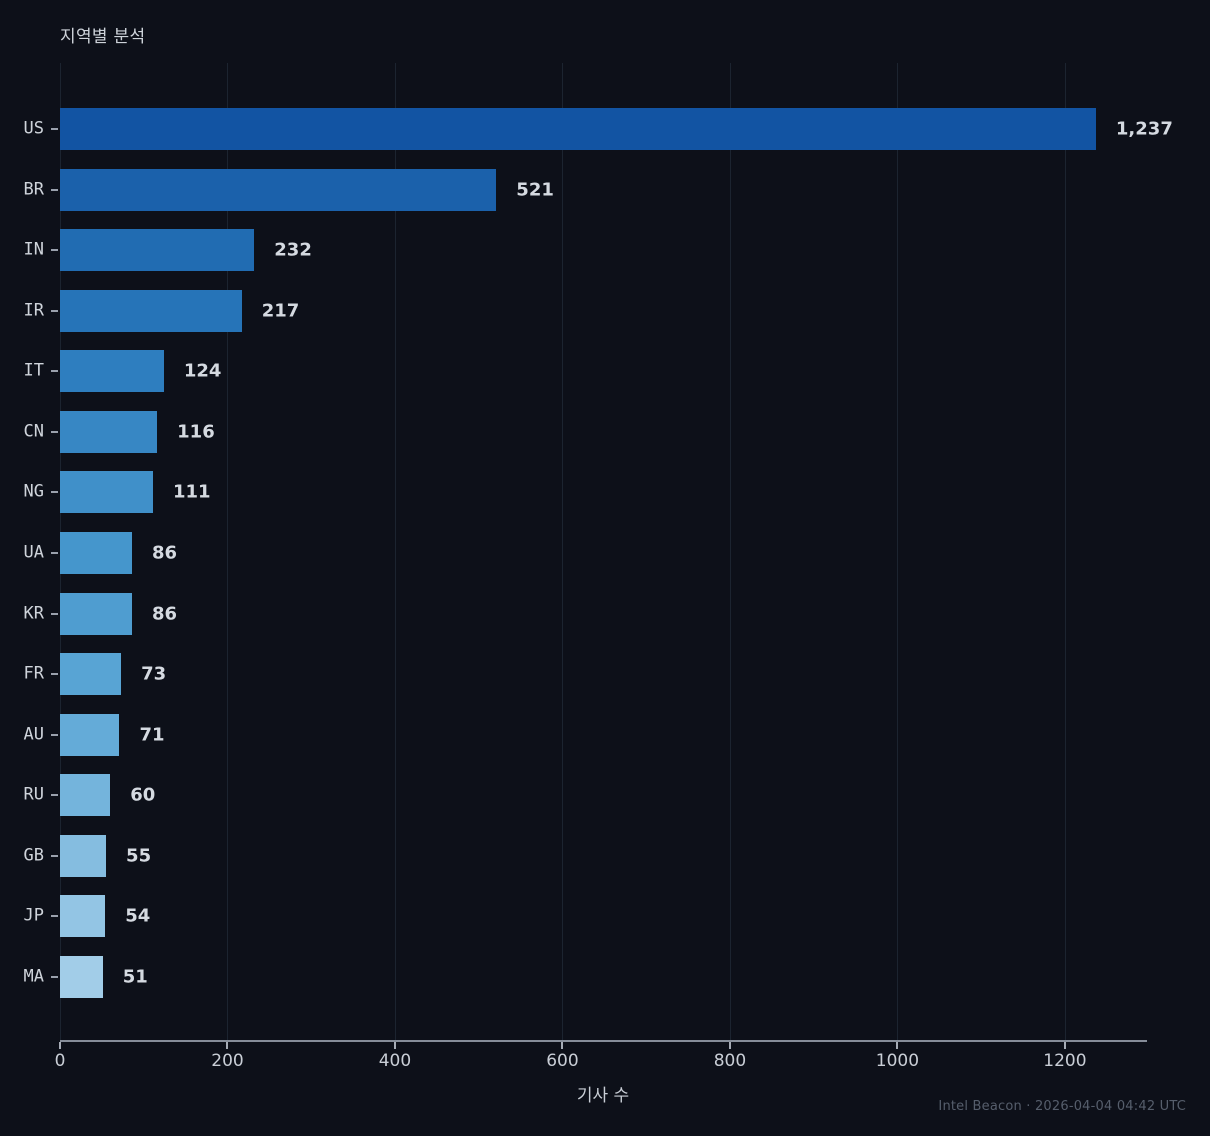  I want to click on bar-jp, so click(83, 916).